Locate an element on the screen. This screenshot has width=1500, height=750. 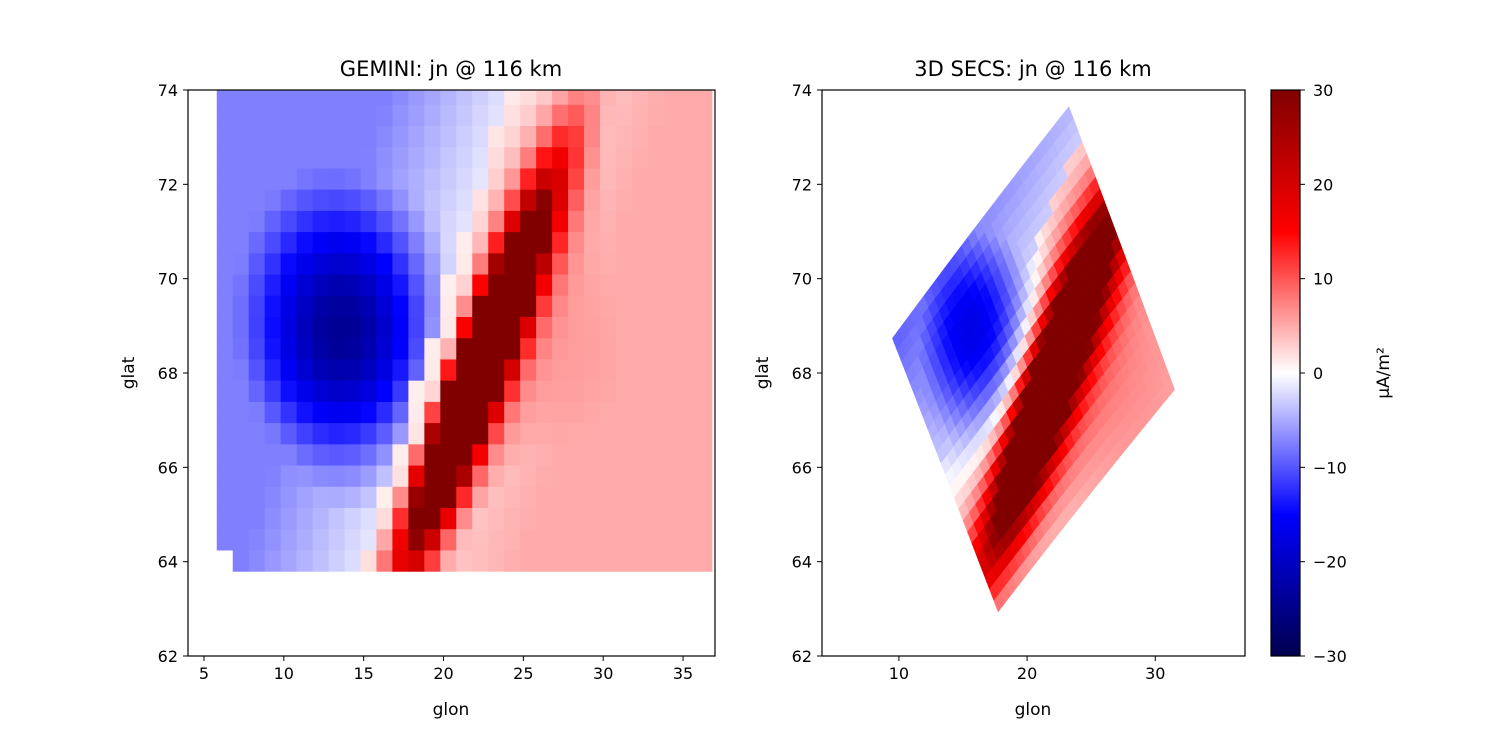
gemini-ytick-label: 66 is located at coordinates (168, 467).